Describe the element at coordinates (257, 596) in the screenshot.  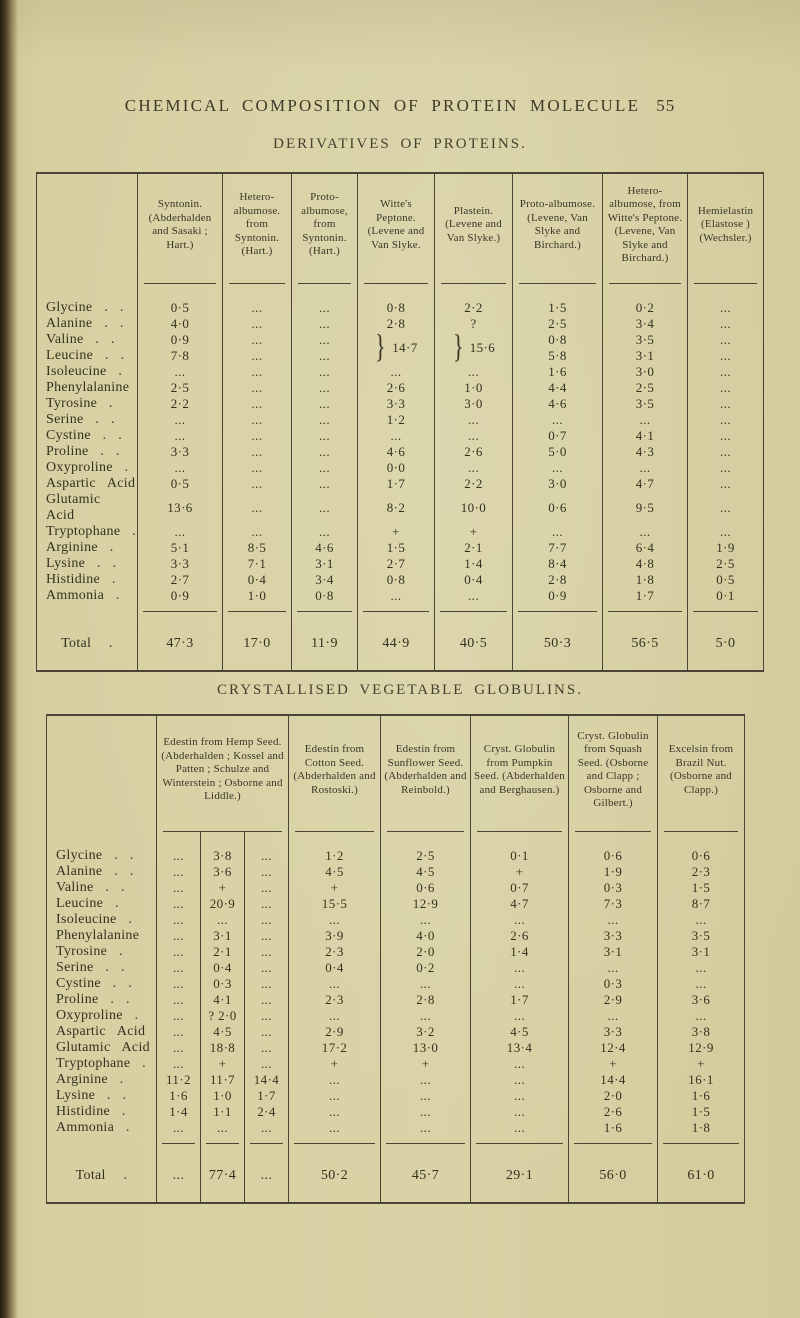
I see `value-cell: 1·0` at that location.